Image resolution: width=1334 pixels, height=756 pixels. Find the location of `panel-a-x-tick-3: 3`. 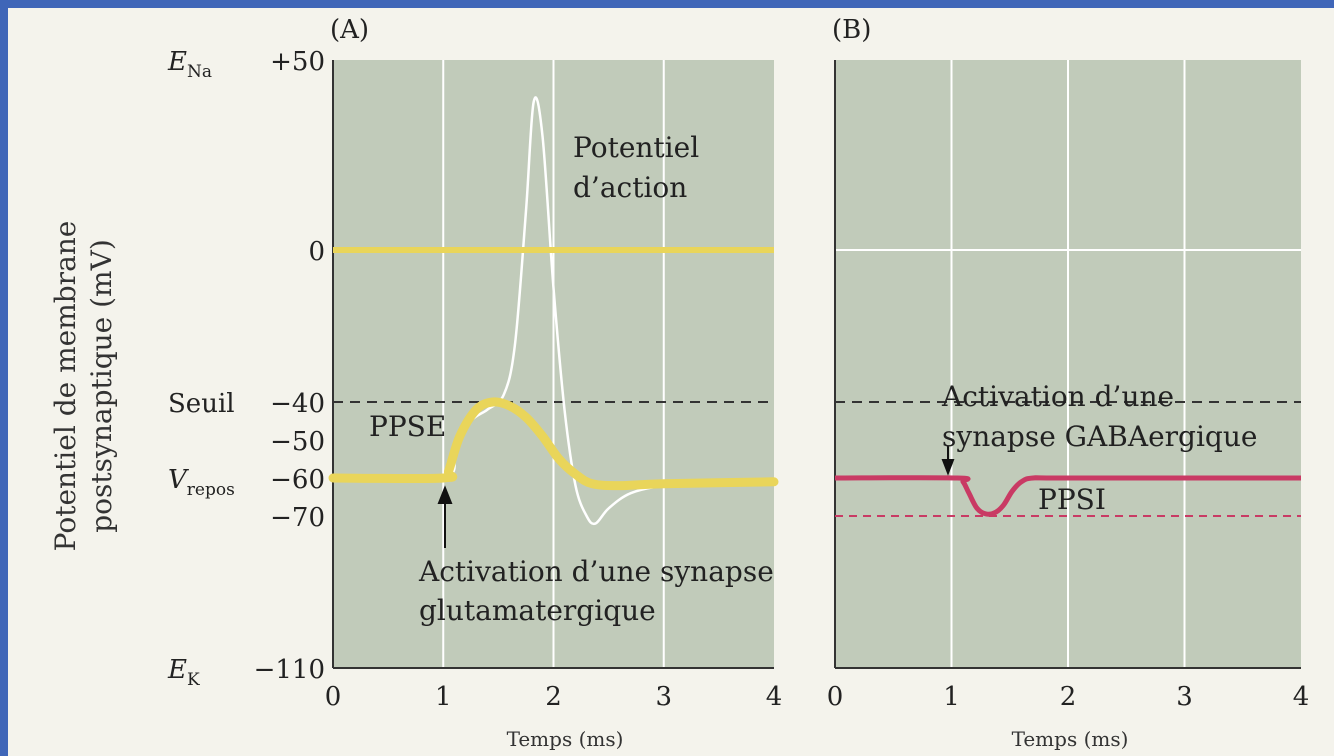

panel-a-x-tick-3: 3 is located at coordinates (663, 697).